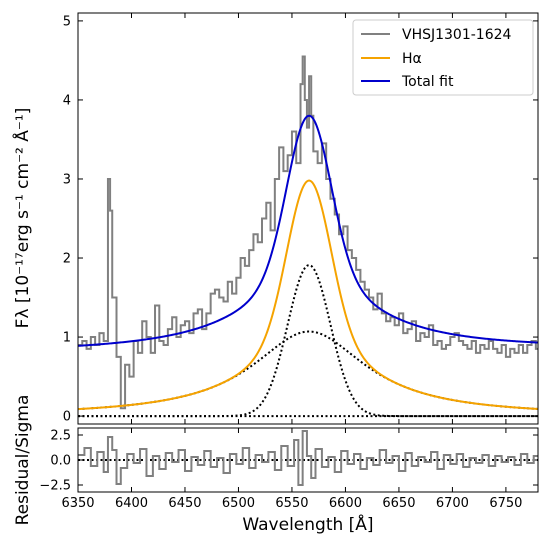  Describe the element at coordinates (55, 486) in the screenshot. I see `residual-y-tick-label: −2.5` at that location.